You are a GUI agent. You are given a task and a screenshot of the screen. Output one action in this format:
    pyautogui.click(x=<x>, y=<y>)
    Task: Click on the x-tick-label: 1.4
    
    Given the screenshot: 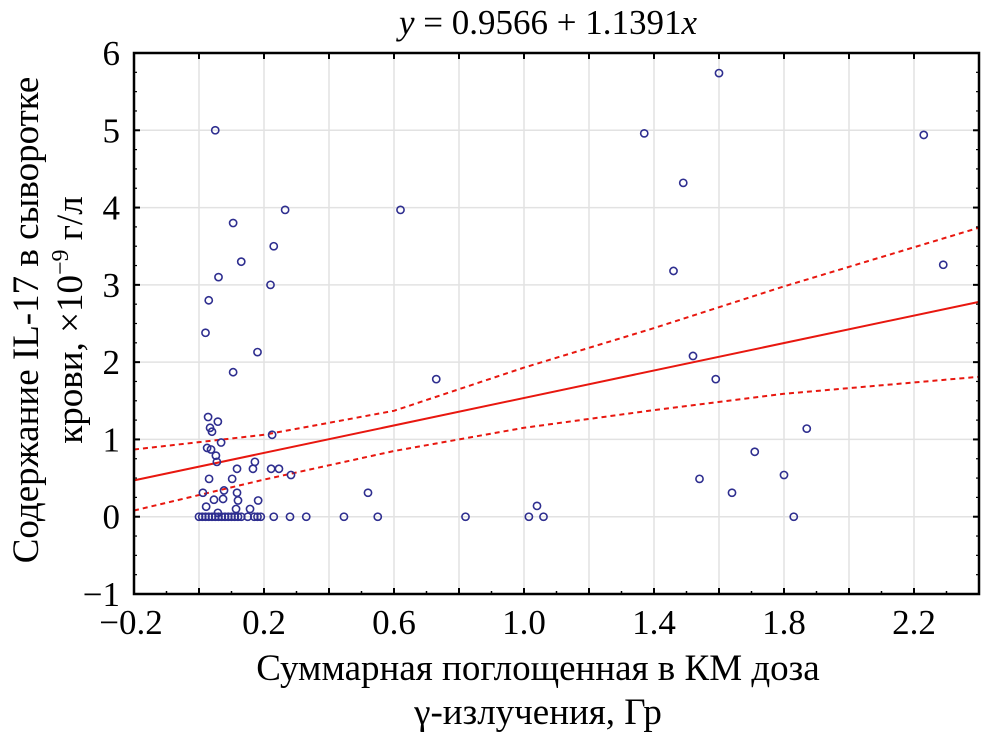 What is the action you would take?
    pyautogui.click(x=654, y=622)
    